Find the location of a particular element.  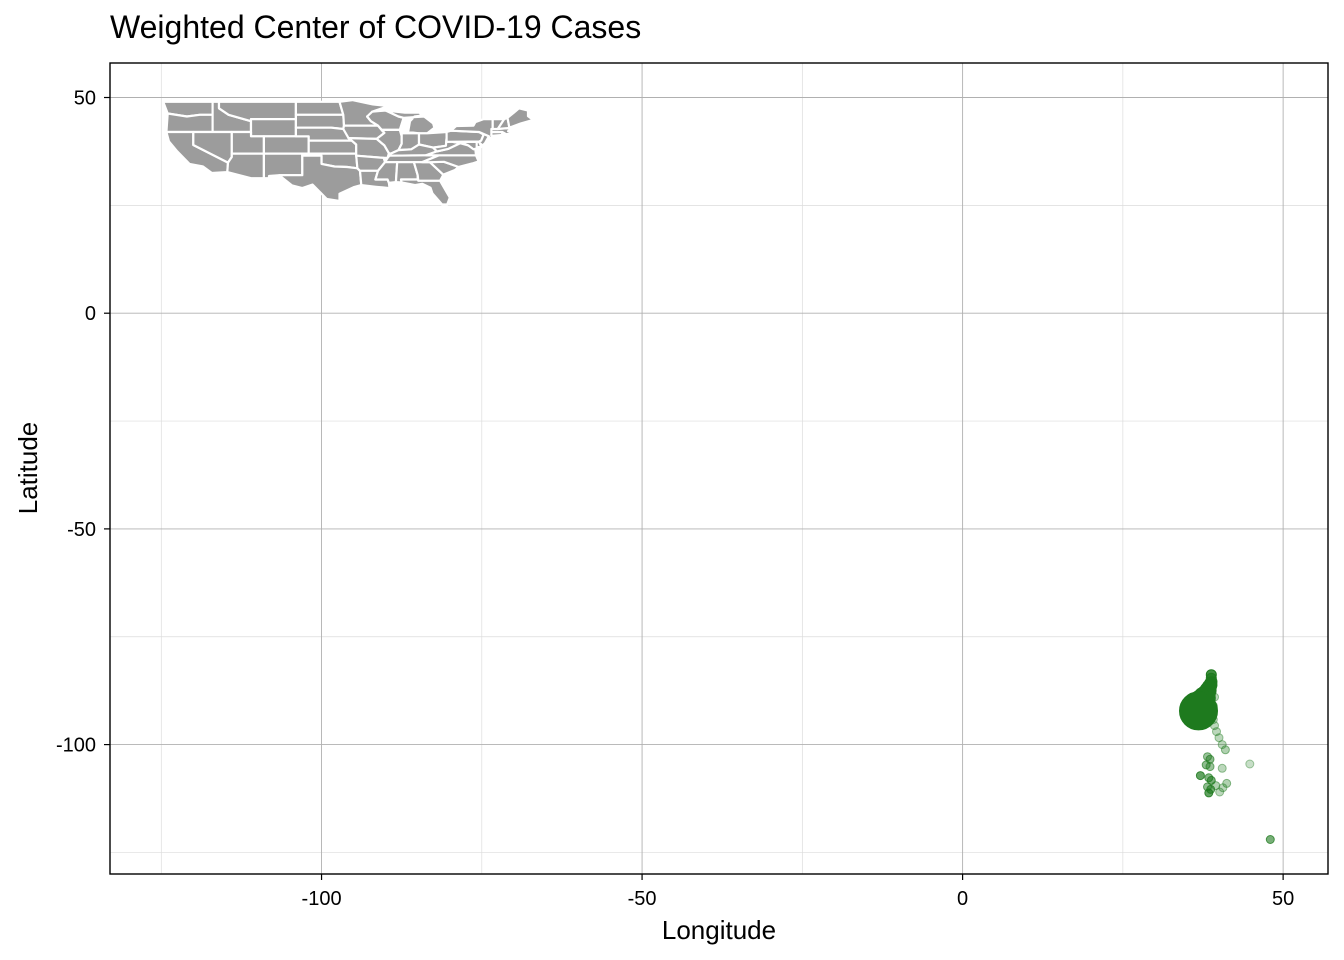

x-axis-title: Longitude is located at coordinates (719, 930).